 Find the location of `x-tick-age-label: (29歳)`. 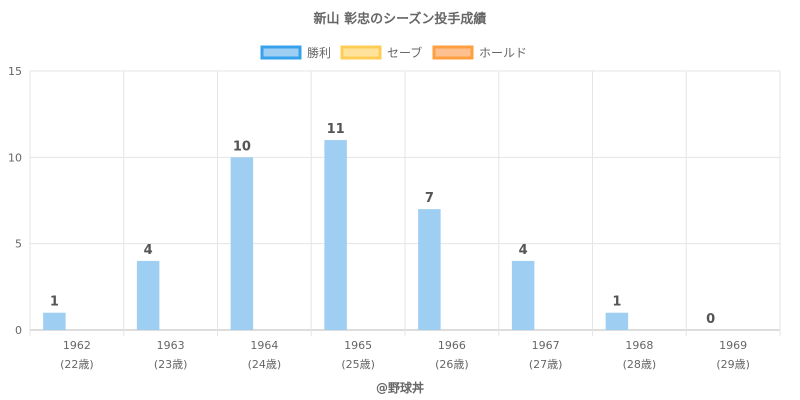

x-tick-age-label: (29歳) is located at coordinates (733, 364).